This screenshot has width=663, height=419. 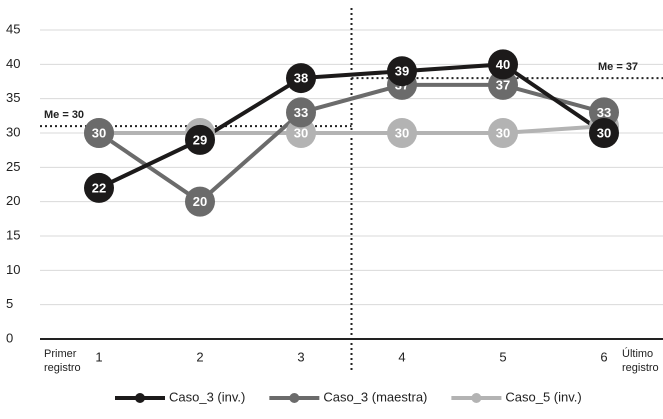 I want to click on x-tick-label: 6, so click(x=603, y=356).